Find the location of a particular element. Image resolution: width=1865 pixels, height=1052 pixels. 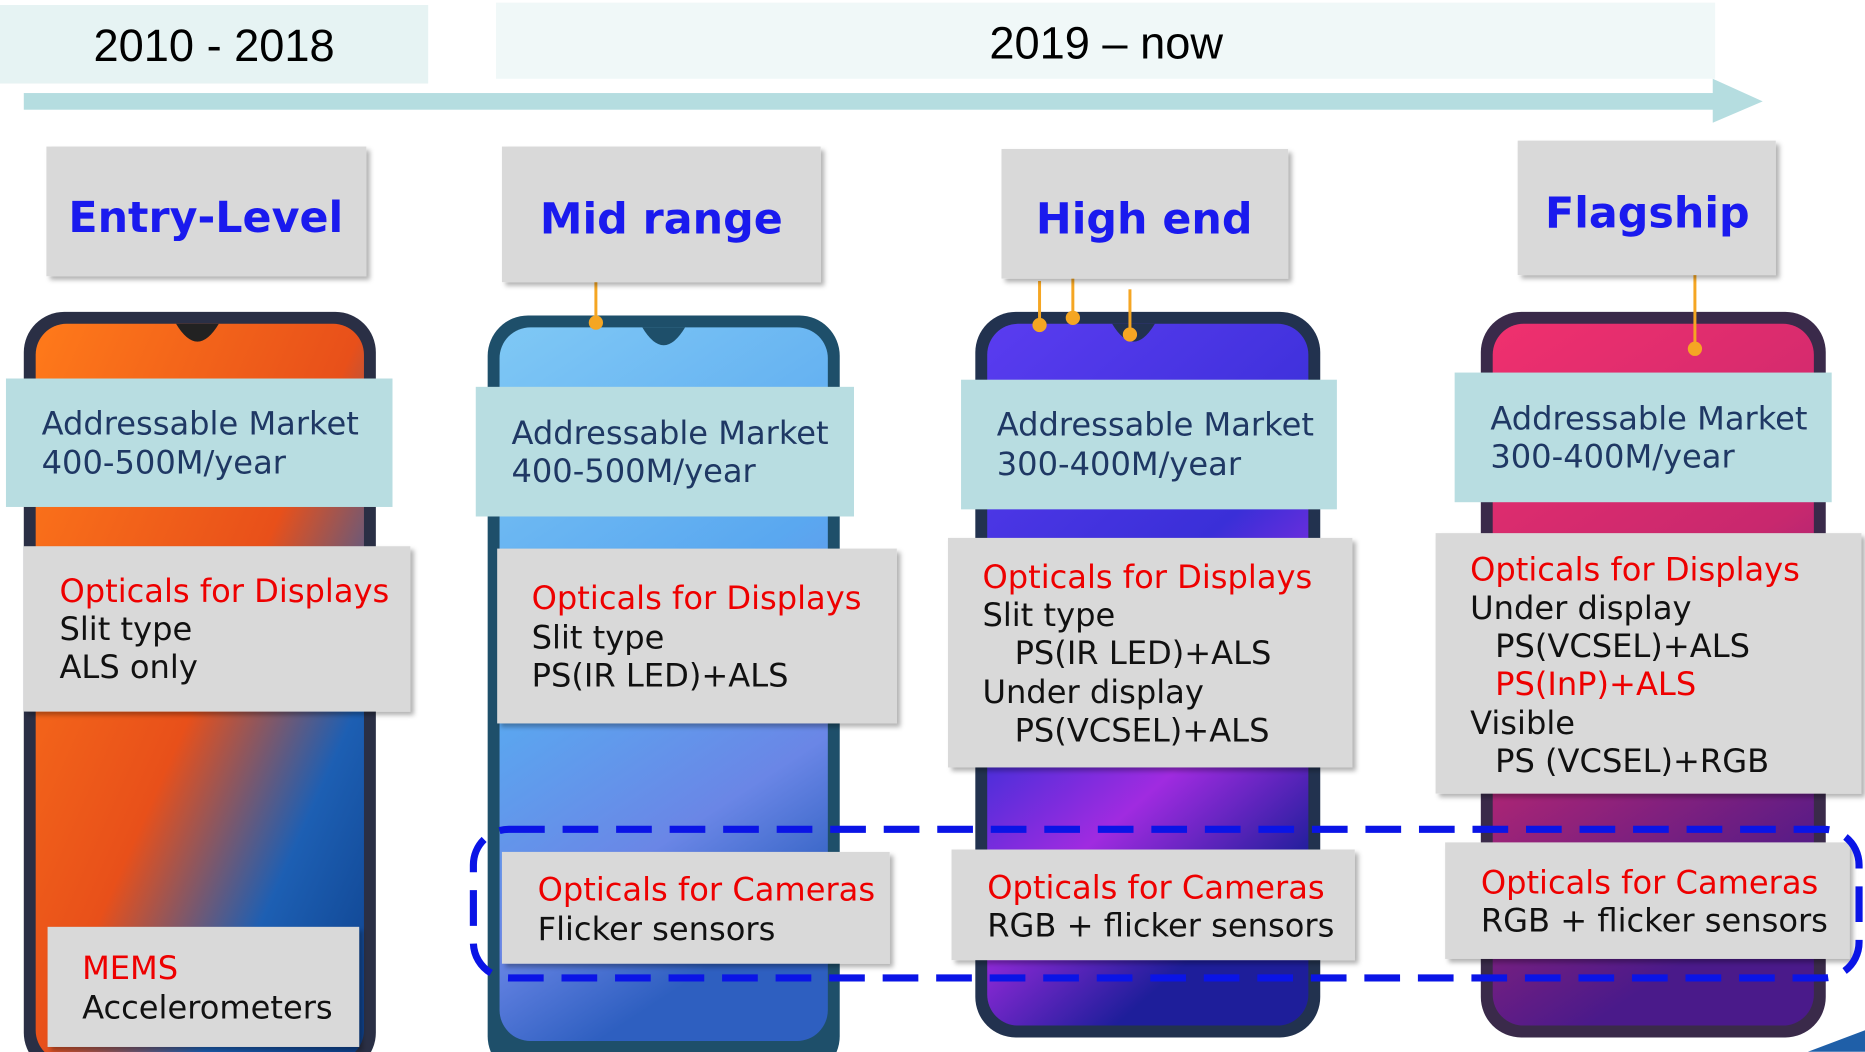

period-label: 2010 - 2018 is located at coordinates (213, 45).